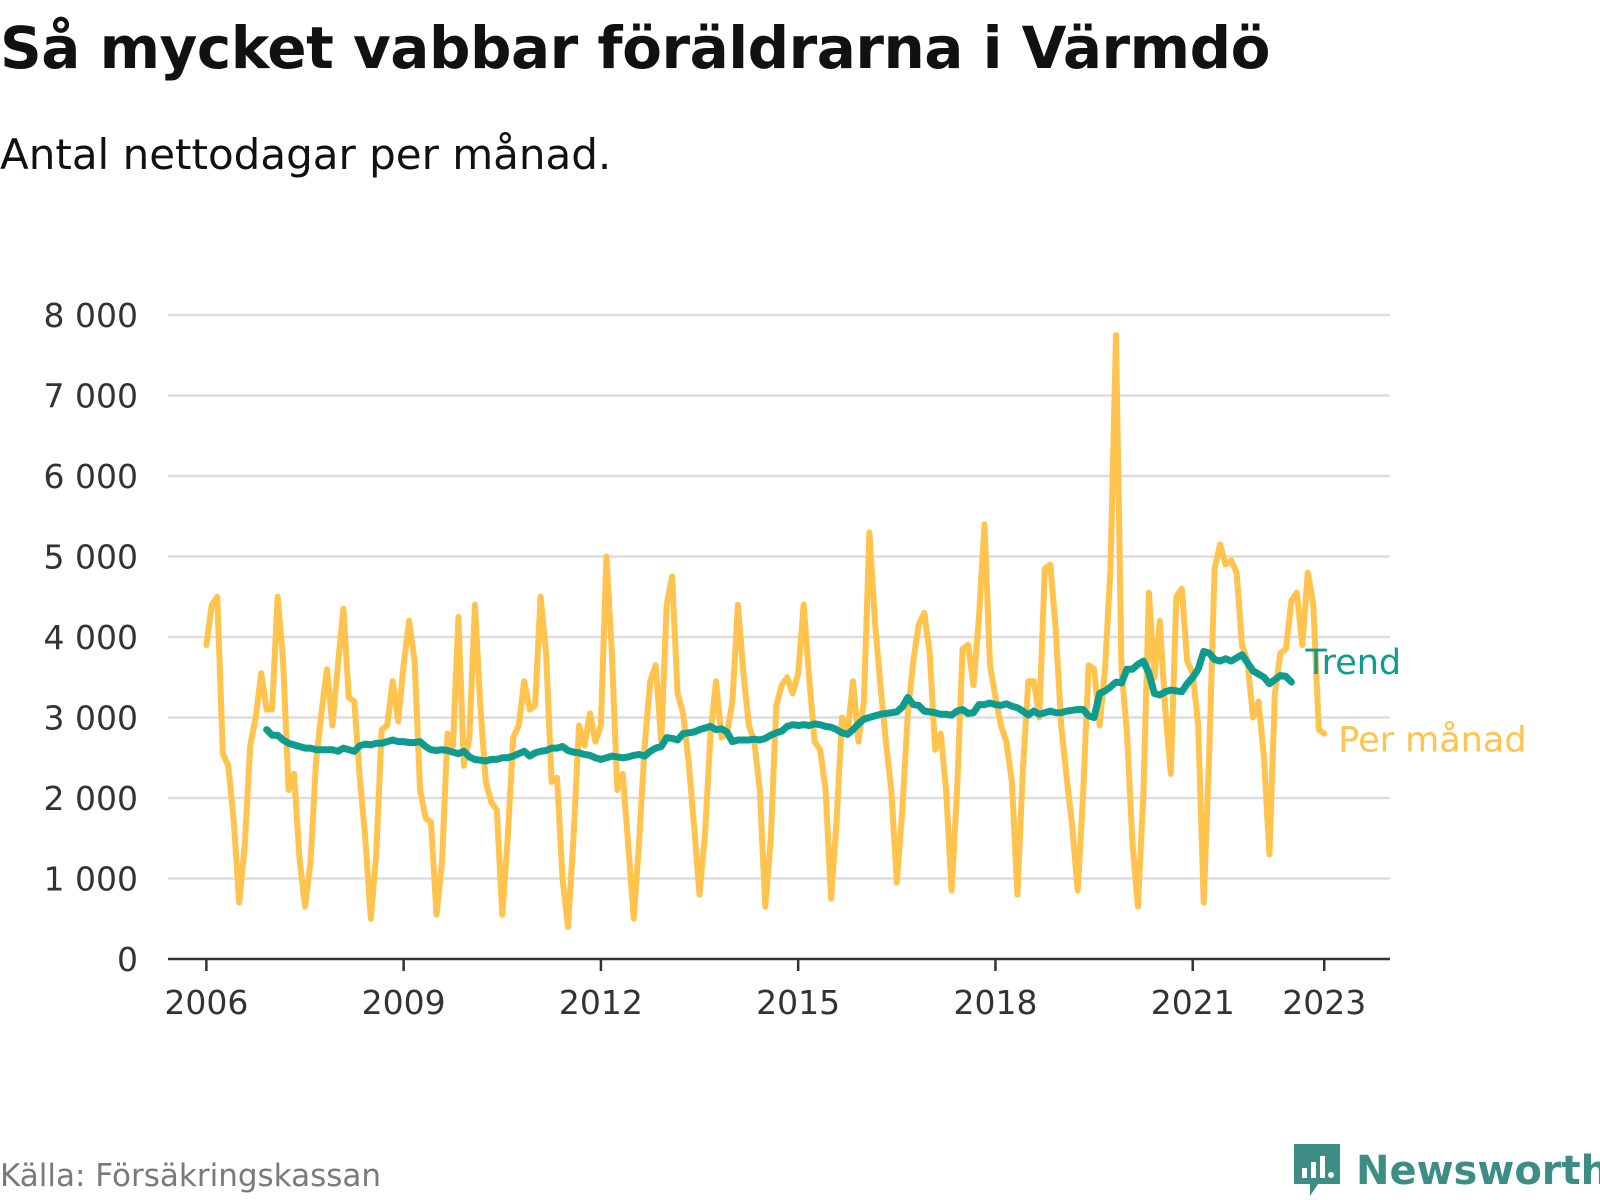 Image resolution: width=1600 pixels, height=1200 pixels. What do you see at coordinates (779, 706) in the screenshot?
I see `series-line-trend` at bounding box center [779, 706].